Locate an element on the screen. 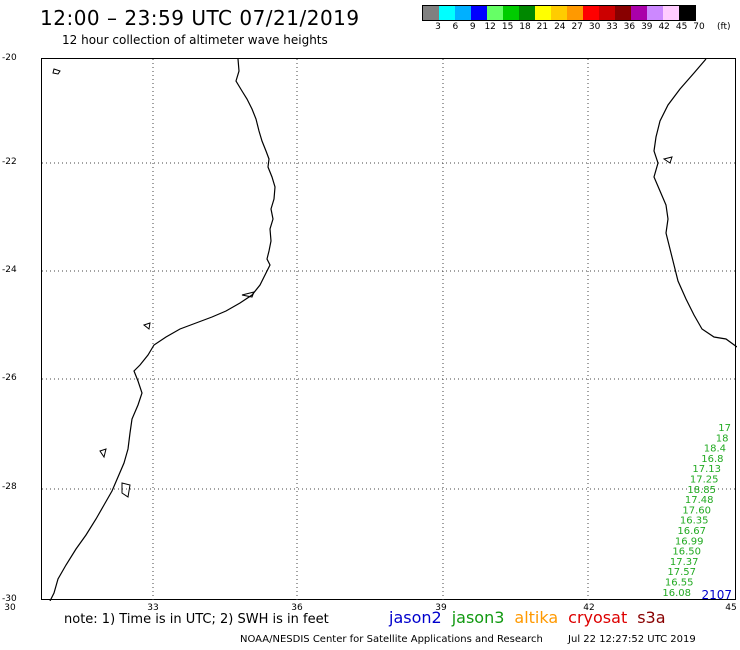 The image size is (740, 650). satellite-jason2: jason2 is located at coordinates (415, 617).